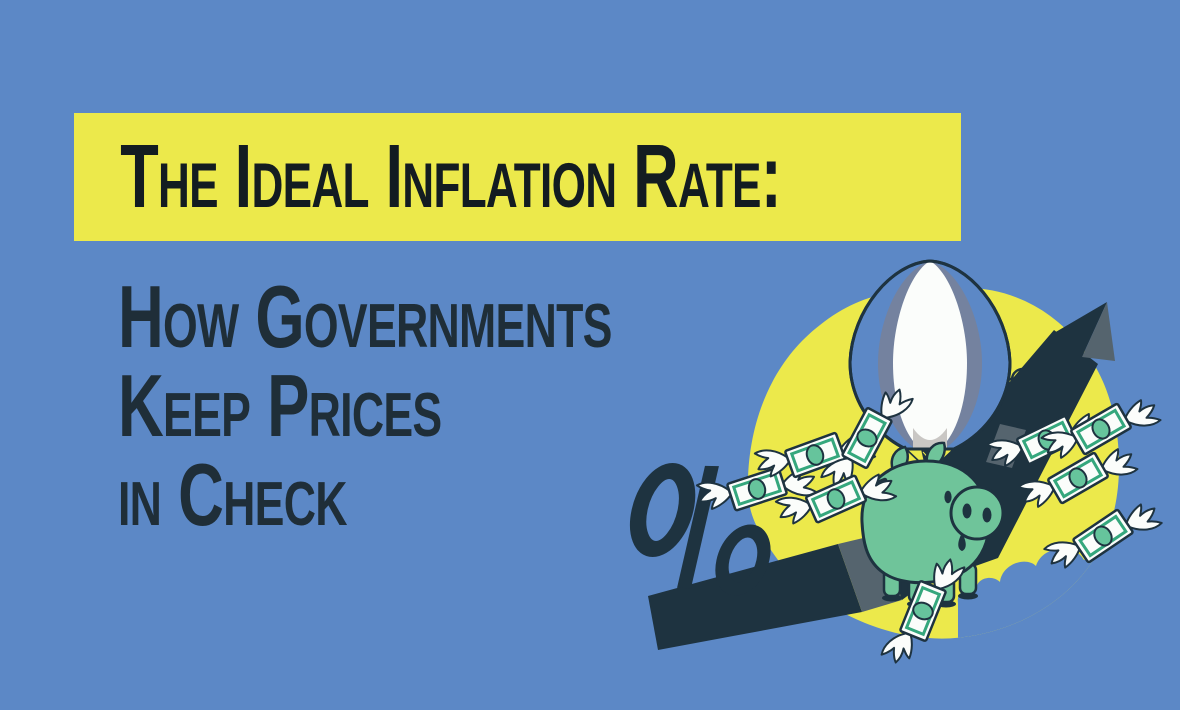 The width and height of the screenshot is (1180, 710). Describe the element at coordinates (232, 494) in the screenshot. I see `subtitle-line-3: in Check` at that location.